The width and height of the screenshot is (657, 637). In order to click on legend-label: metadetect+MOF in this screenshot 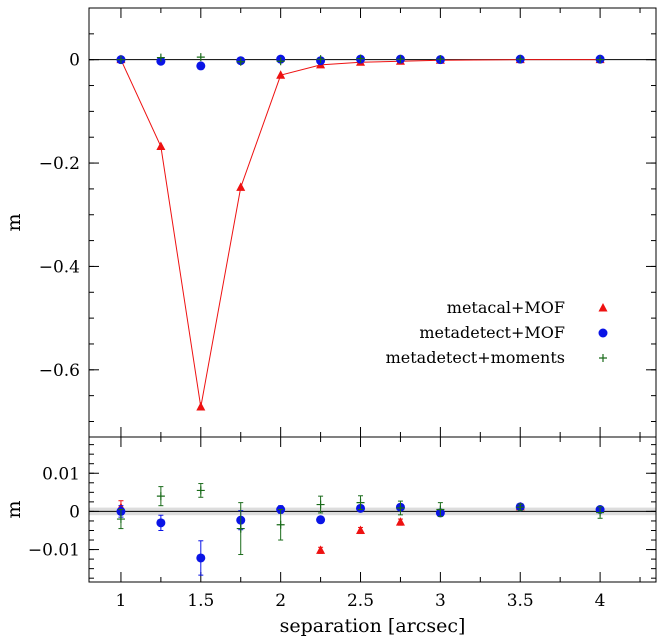, I will do `click(492, 332)`.